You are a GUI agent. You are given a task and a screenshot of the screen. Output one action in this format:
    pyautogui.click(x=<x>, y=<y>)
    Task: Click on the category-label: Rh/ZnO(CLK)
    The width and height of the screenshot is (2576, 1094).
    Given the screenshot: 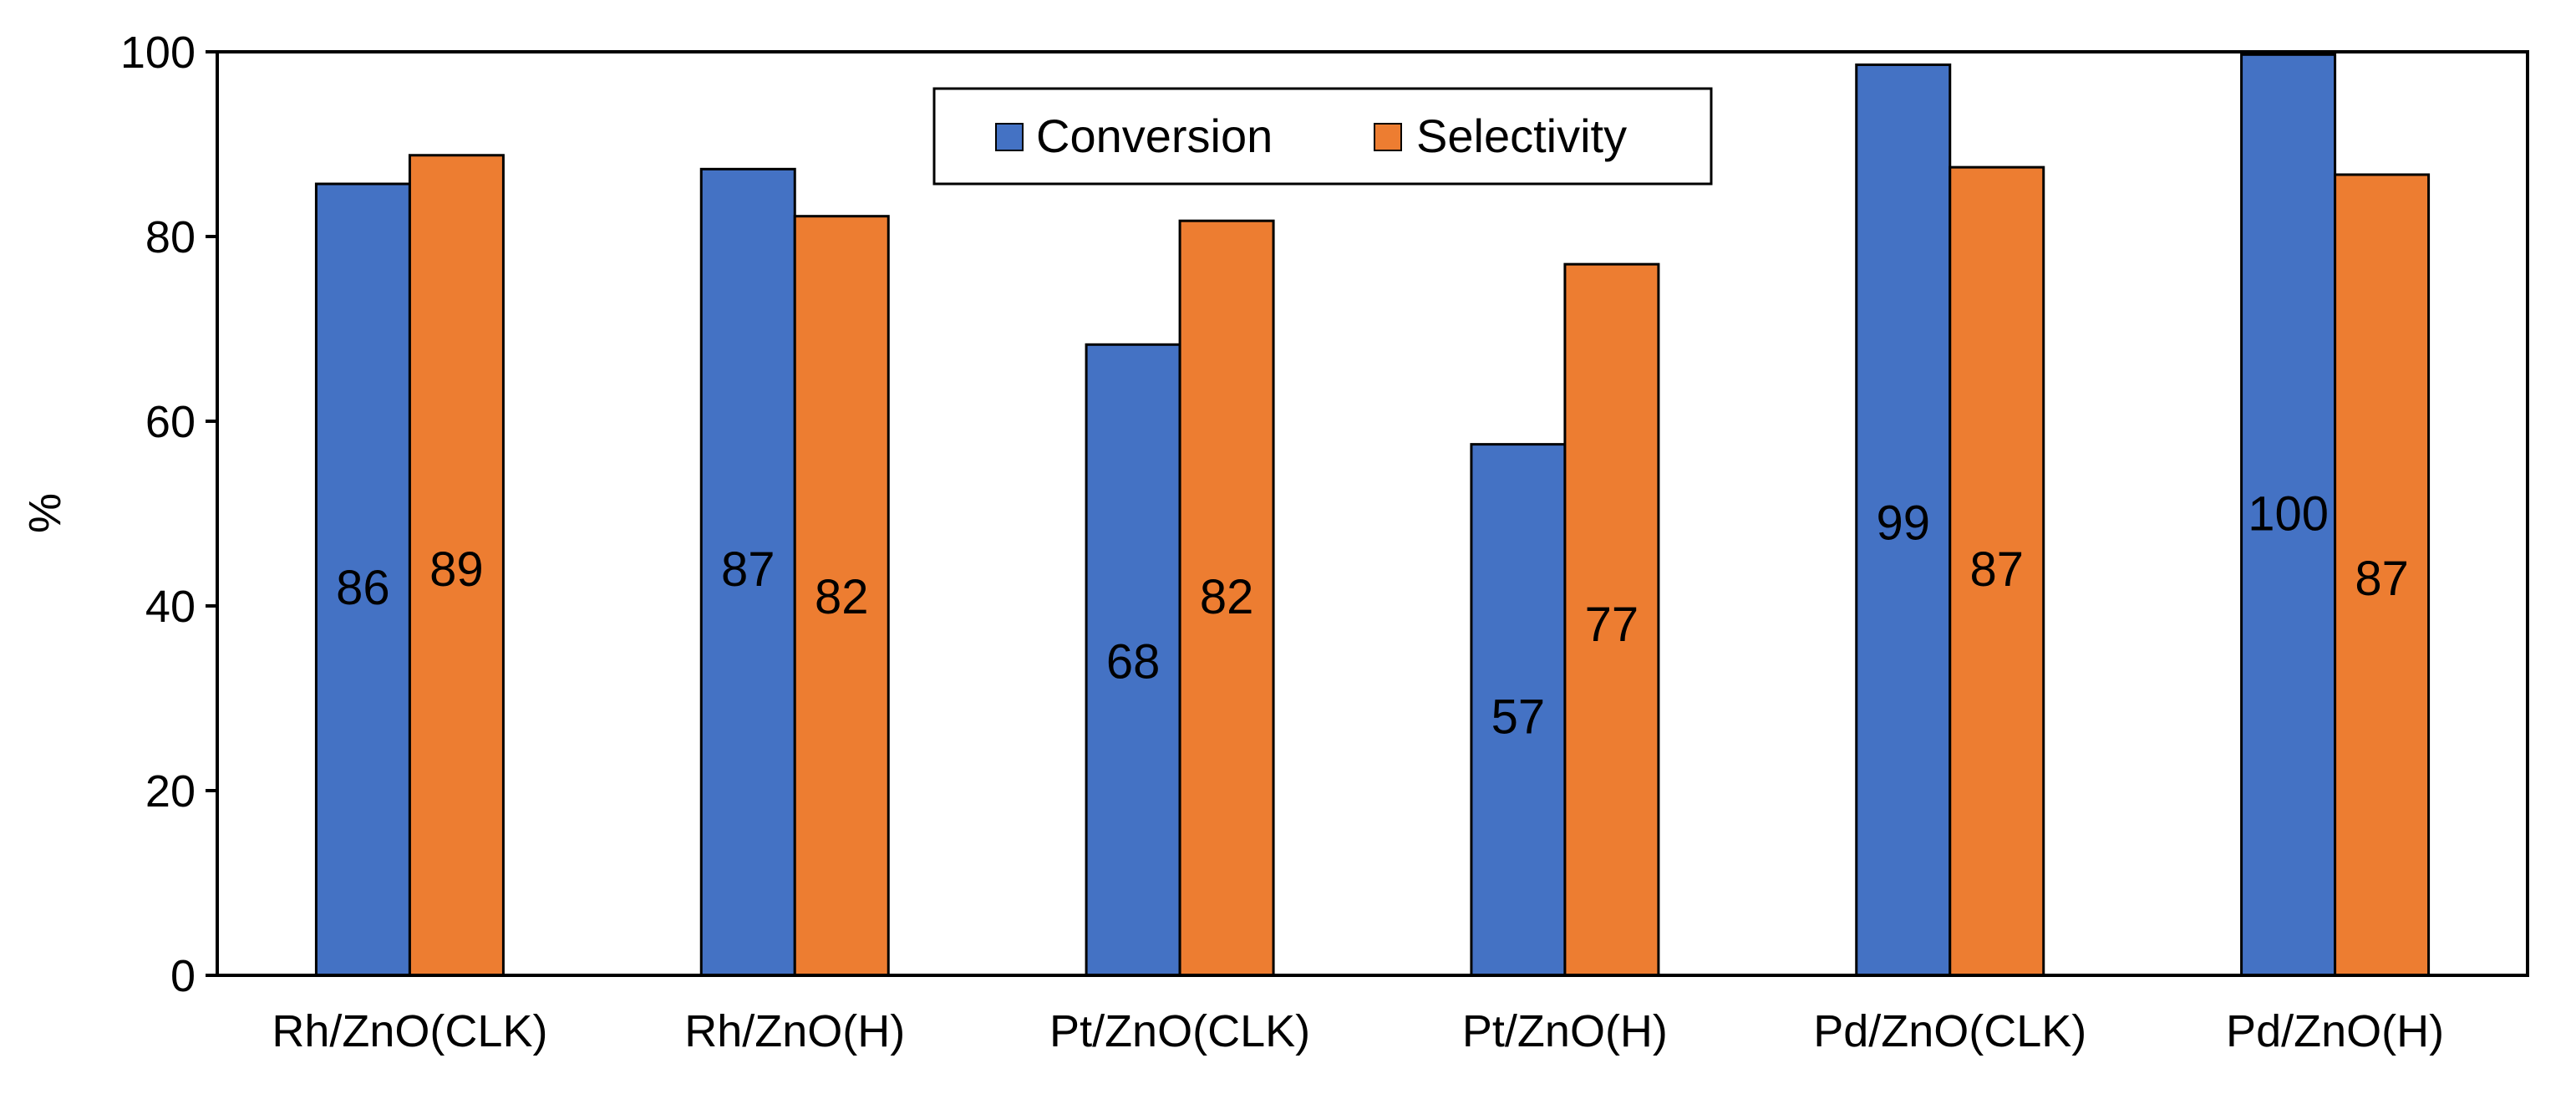 What is the action you would take?
    pyautogui.click(x=409, y=1031)
    